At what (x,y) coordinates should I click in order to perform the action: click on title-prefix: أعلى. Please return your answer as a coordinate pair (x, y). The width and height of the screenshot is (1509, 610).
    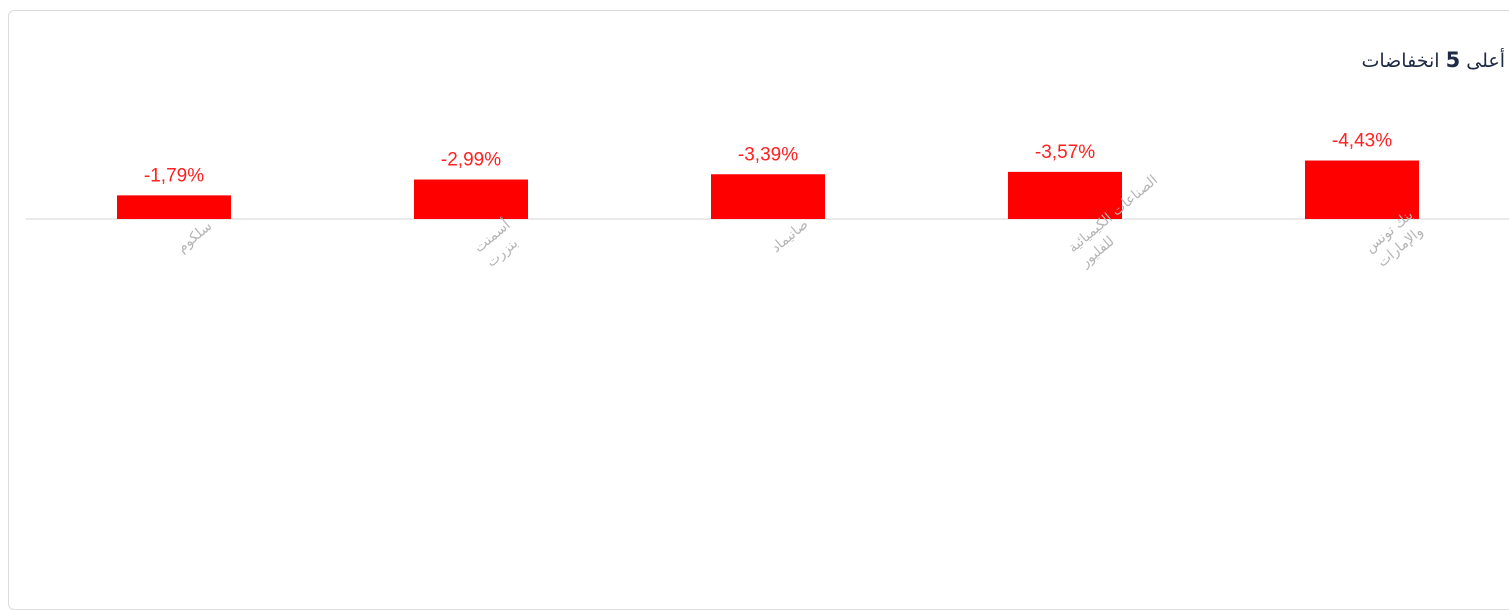
    Looking at the image, I should click on (1485, 61).